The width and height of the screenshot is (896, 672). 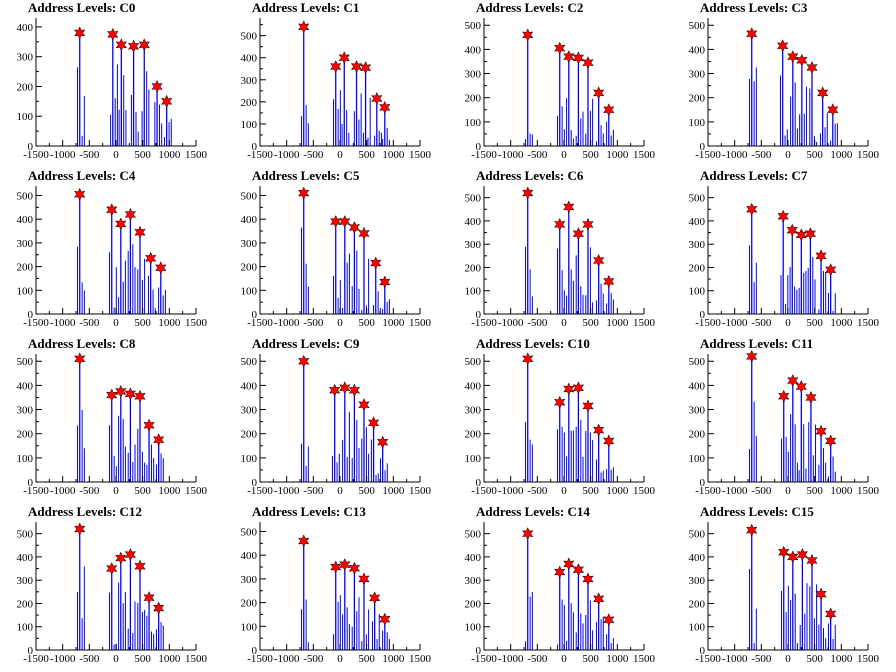 What do you see at coordinates (306, 343) in the screenshot?
I see `chart-title: Address Levels: C9` at bounding box center [306, 343].